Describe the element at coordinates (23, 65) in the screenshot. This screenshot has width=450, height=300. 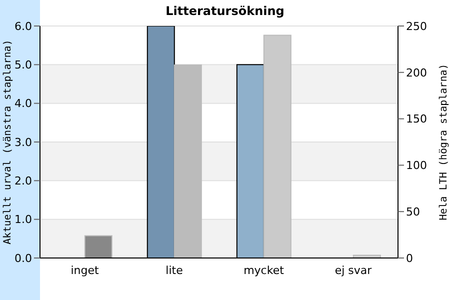
I see `y-tick-label: 5.0` at that location.